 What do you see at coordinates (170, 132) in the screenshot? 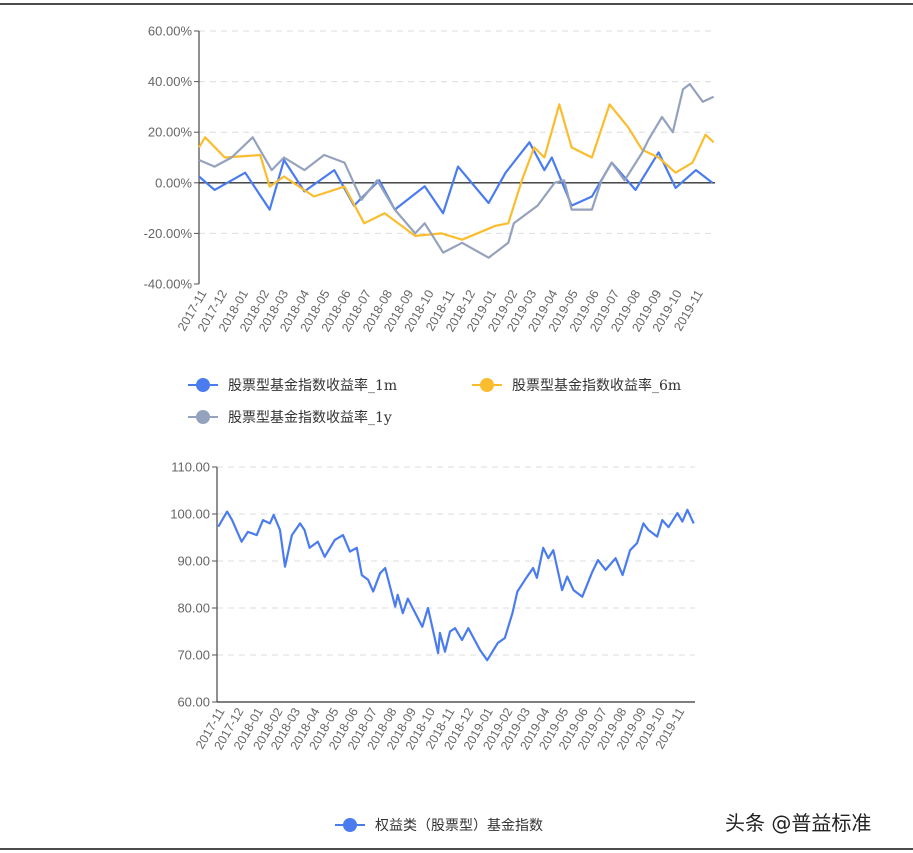
I see `y-tick-label: 20.00%` at bounding box center [170, 132].